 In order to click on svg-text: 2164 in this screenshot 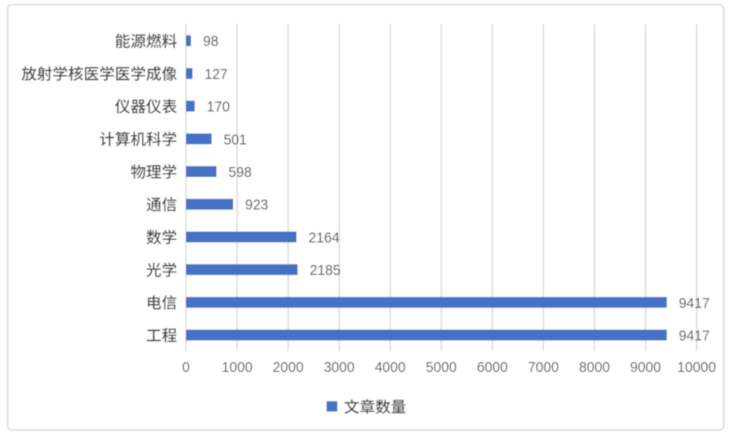, I will do `click(324, 237)`.